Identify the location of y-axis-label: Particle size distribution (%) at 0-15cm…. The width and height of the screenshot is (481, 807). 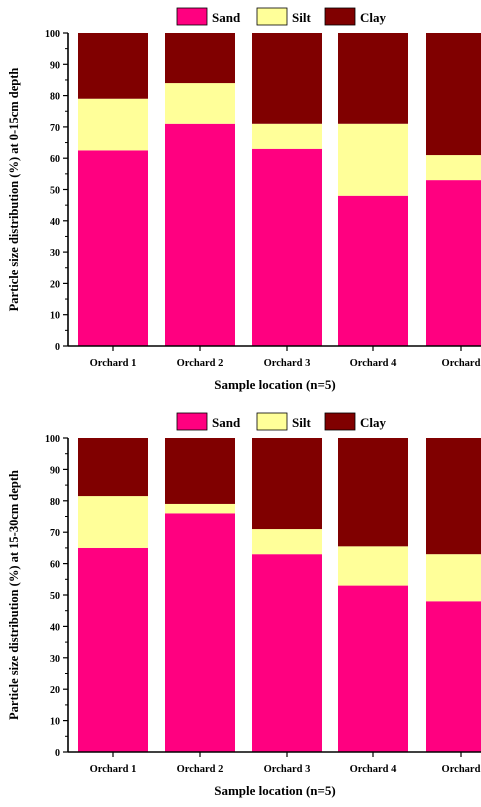
(14, 190).